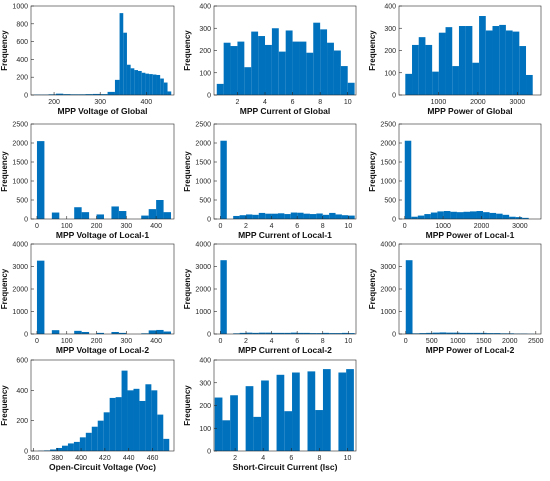  I want to click on x-tick-label: 1000, so click(458, 341).